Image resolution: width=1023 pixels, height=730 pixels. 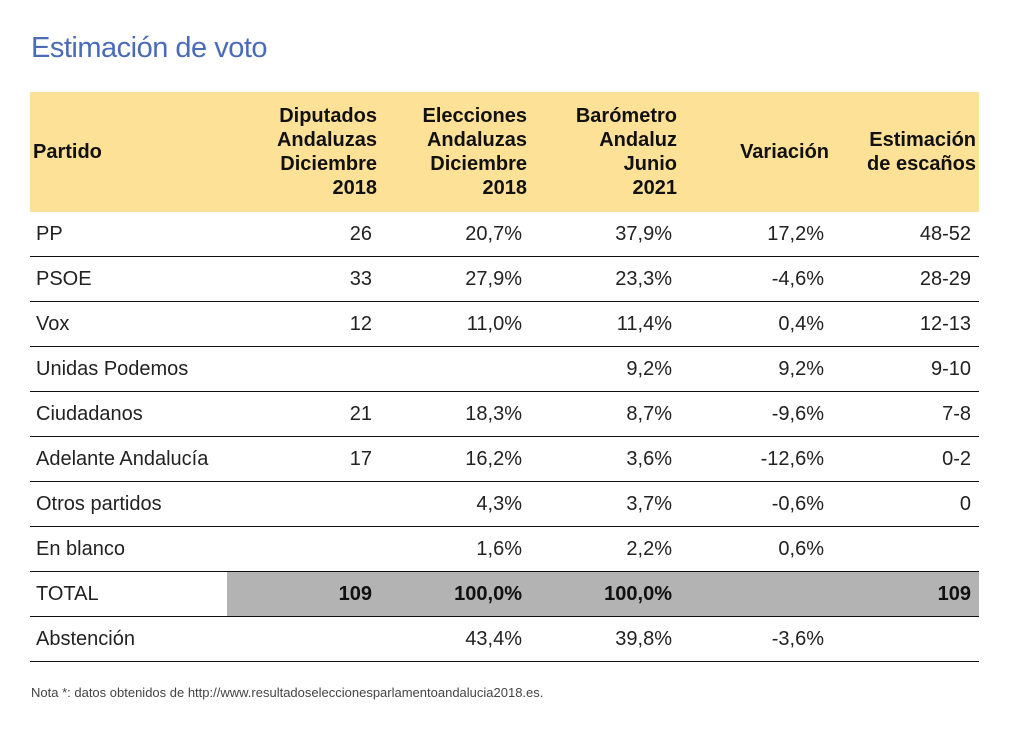 What do you see at coordinates (756, 549) in the screenshot?
I see `table-cell: 0,6%` at bounding box center [756, 549].